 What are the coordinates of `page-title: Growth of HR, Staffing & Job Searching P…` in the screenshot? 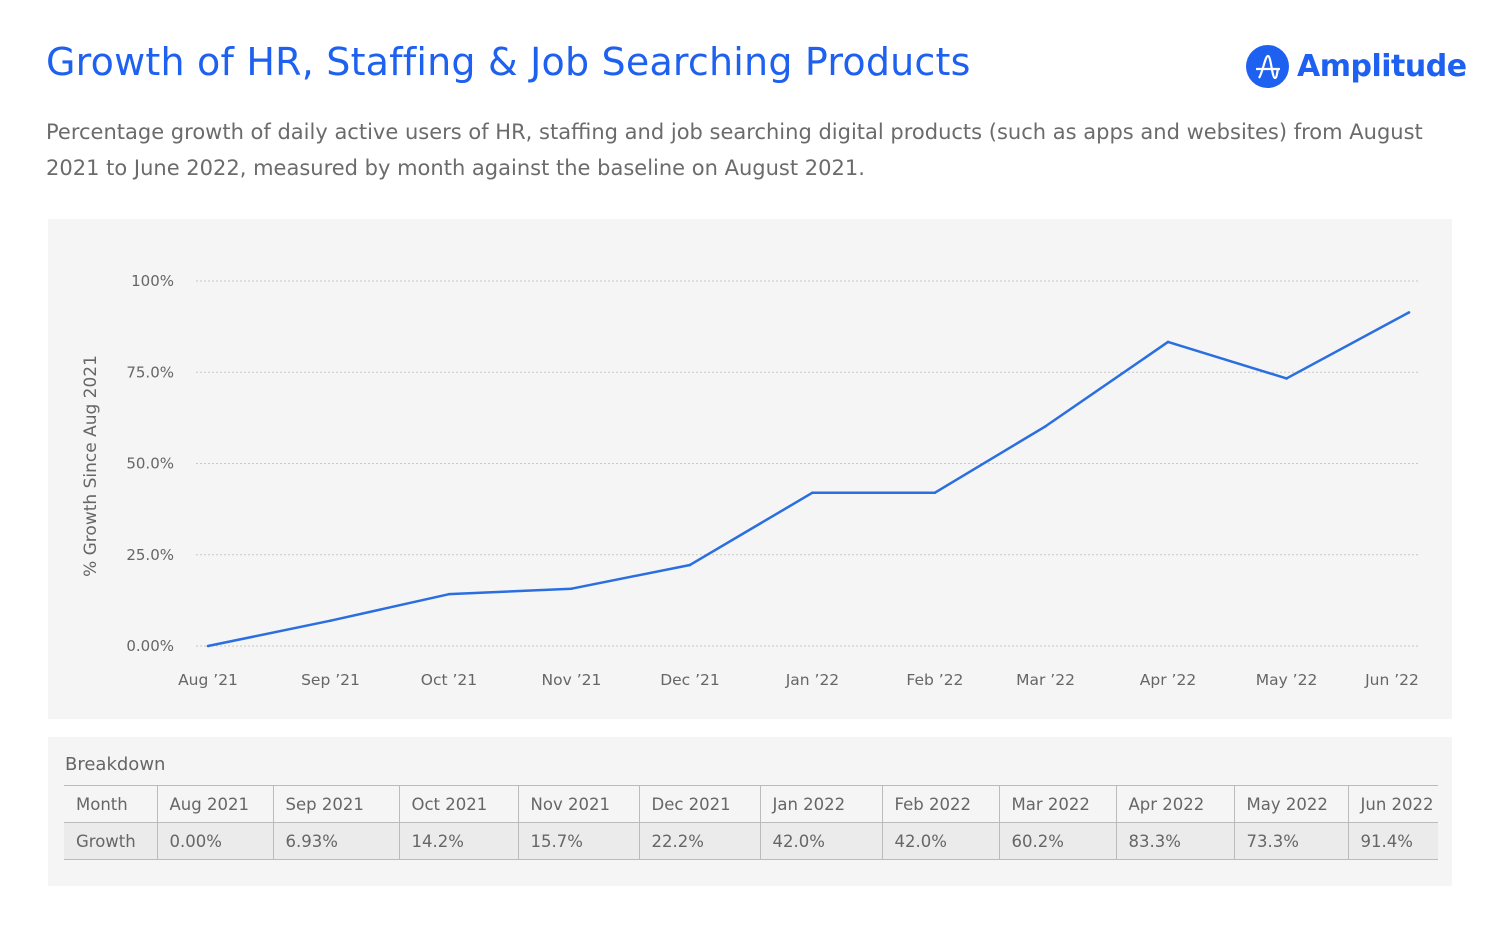 It's located at (508, 62).